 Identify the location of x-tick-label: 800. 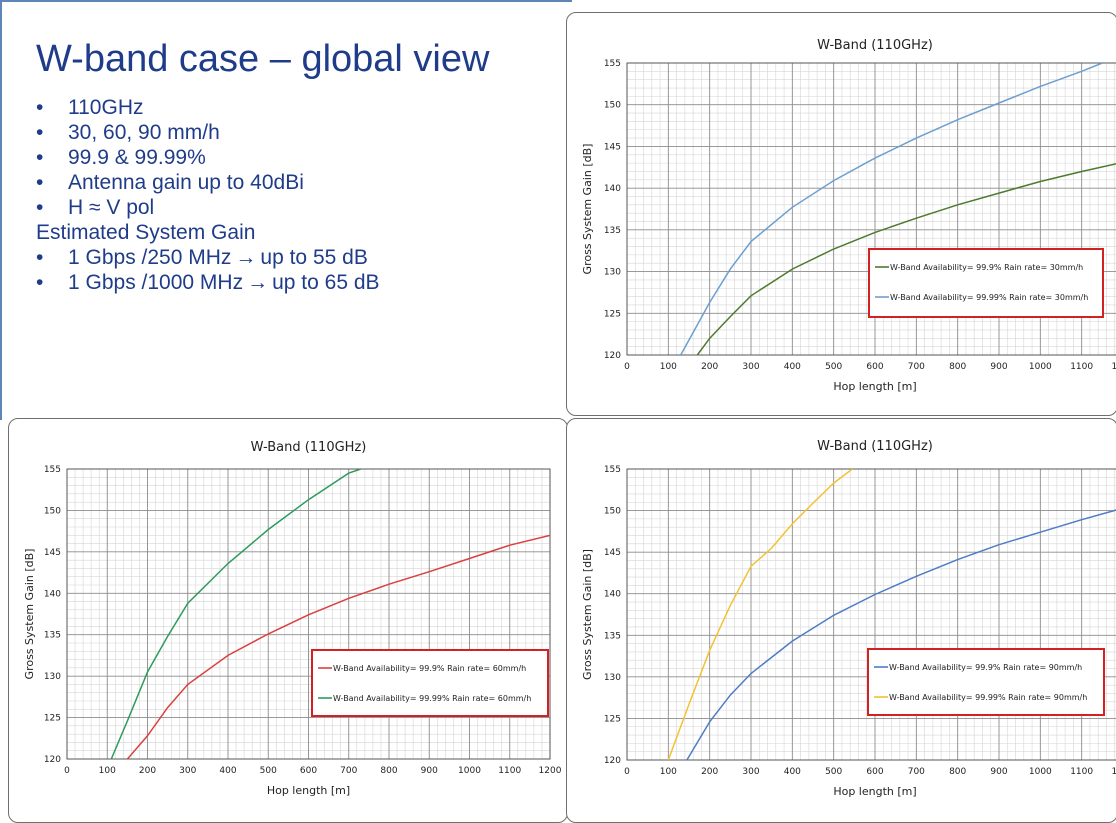
(388, 771).